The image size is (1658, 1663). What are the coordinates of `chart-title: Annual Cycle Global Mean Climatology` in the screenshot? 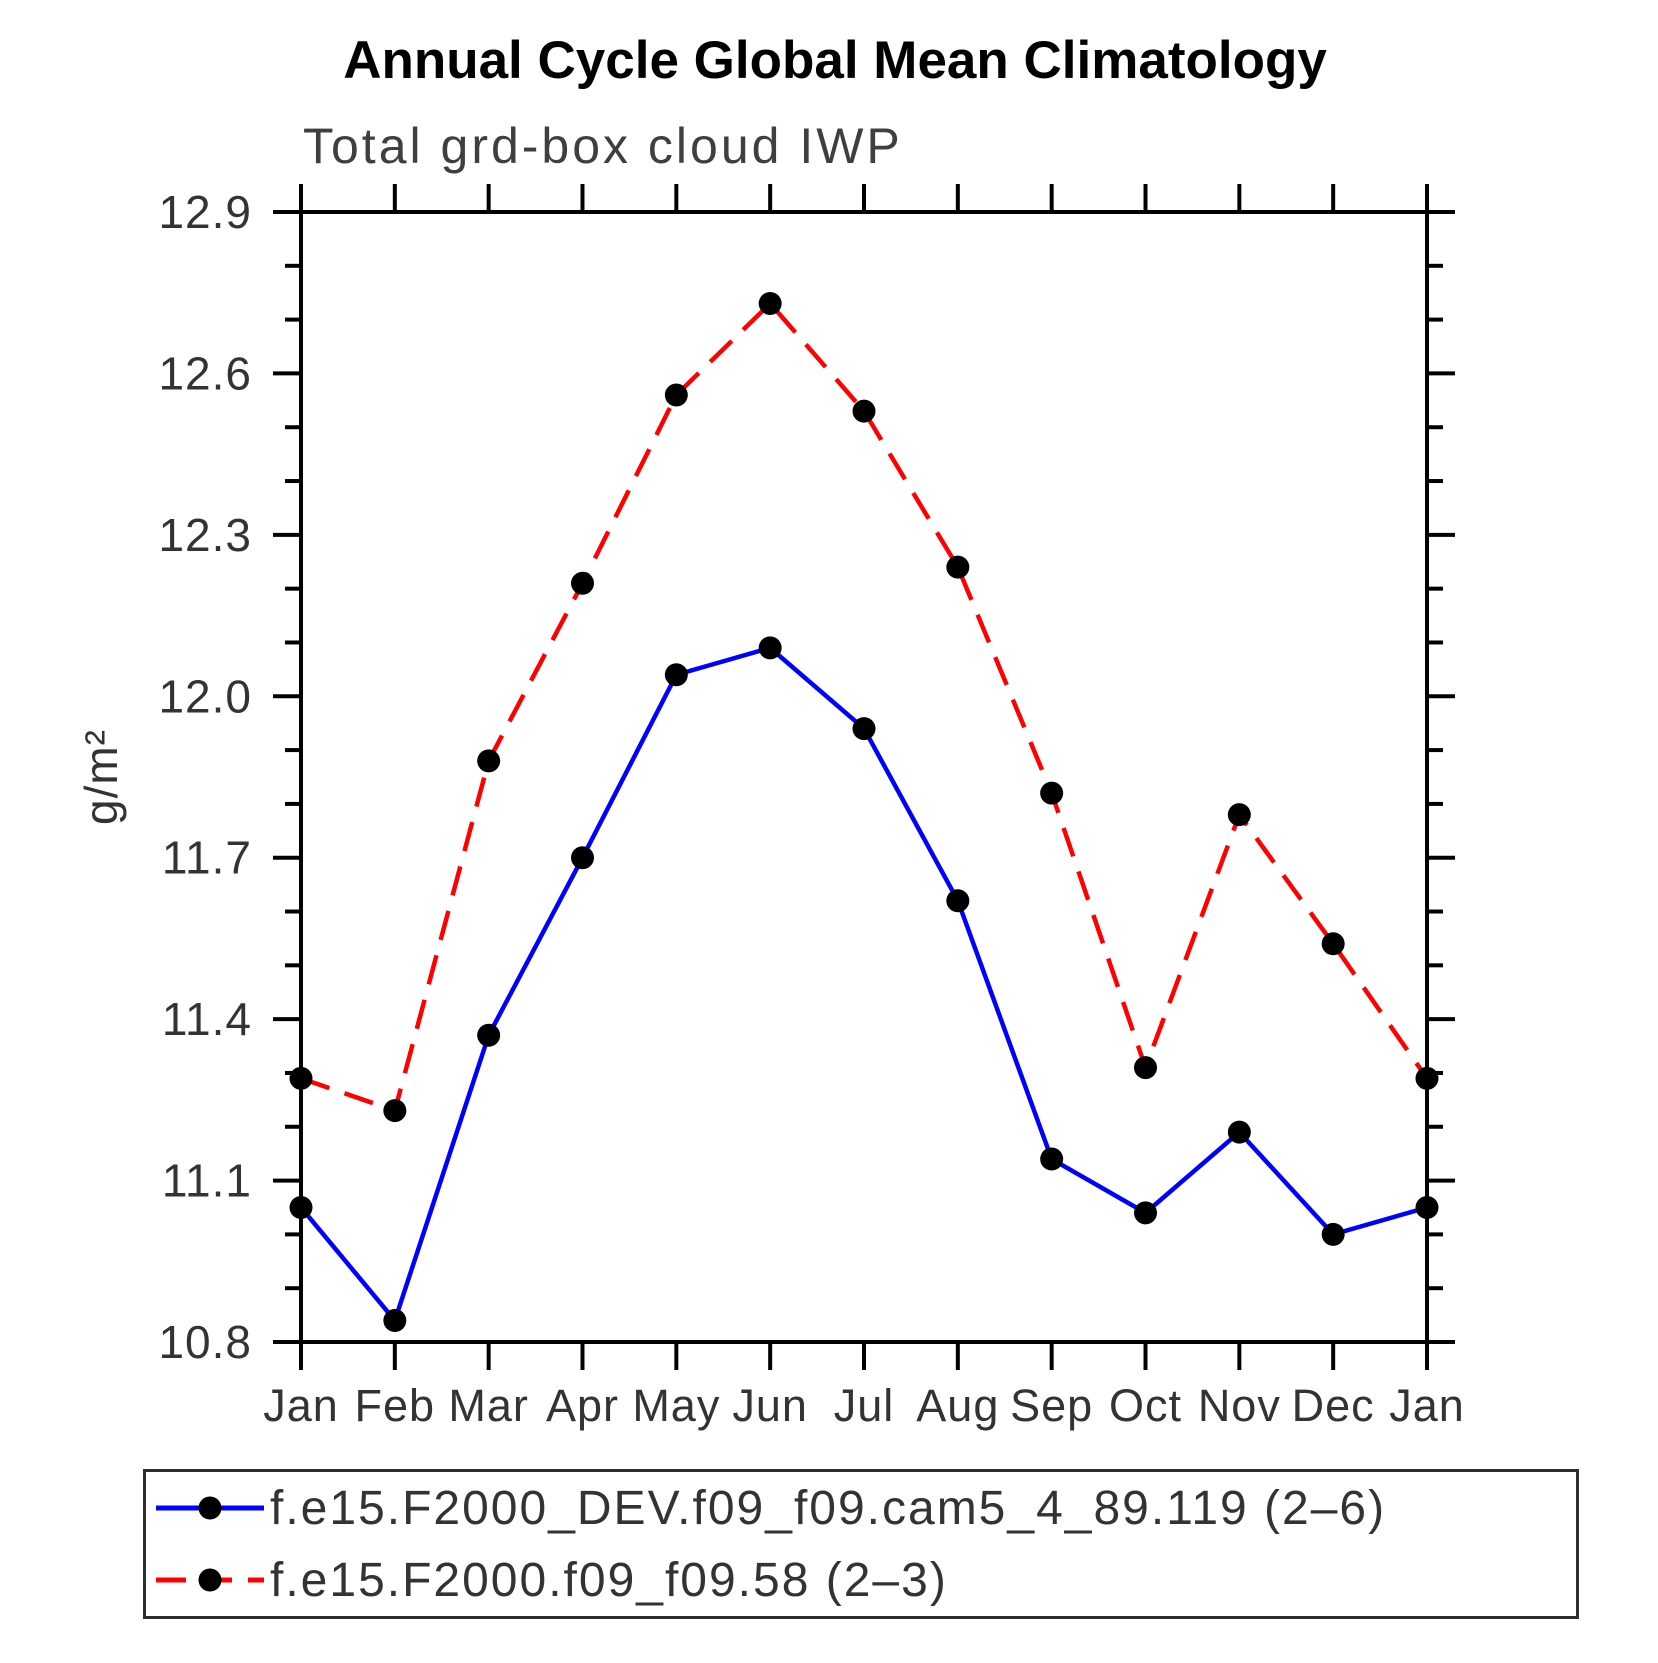 It's located at (835, 60).